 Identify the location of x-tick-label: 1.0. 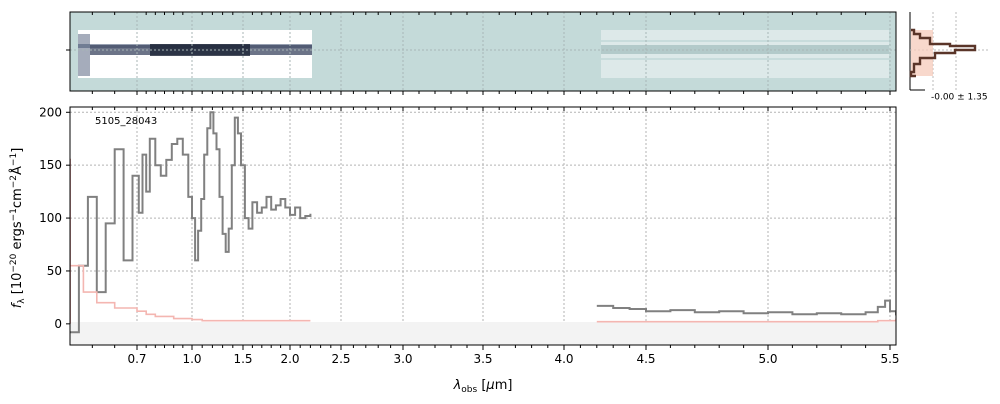
(191, 359).